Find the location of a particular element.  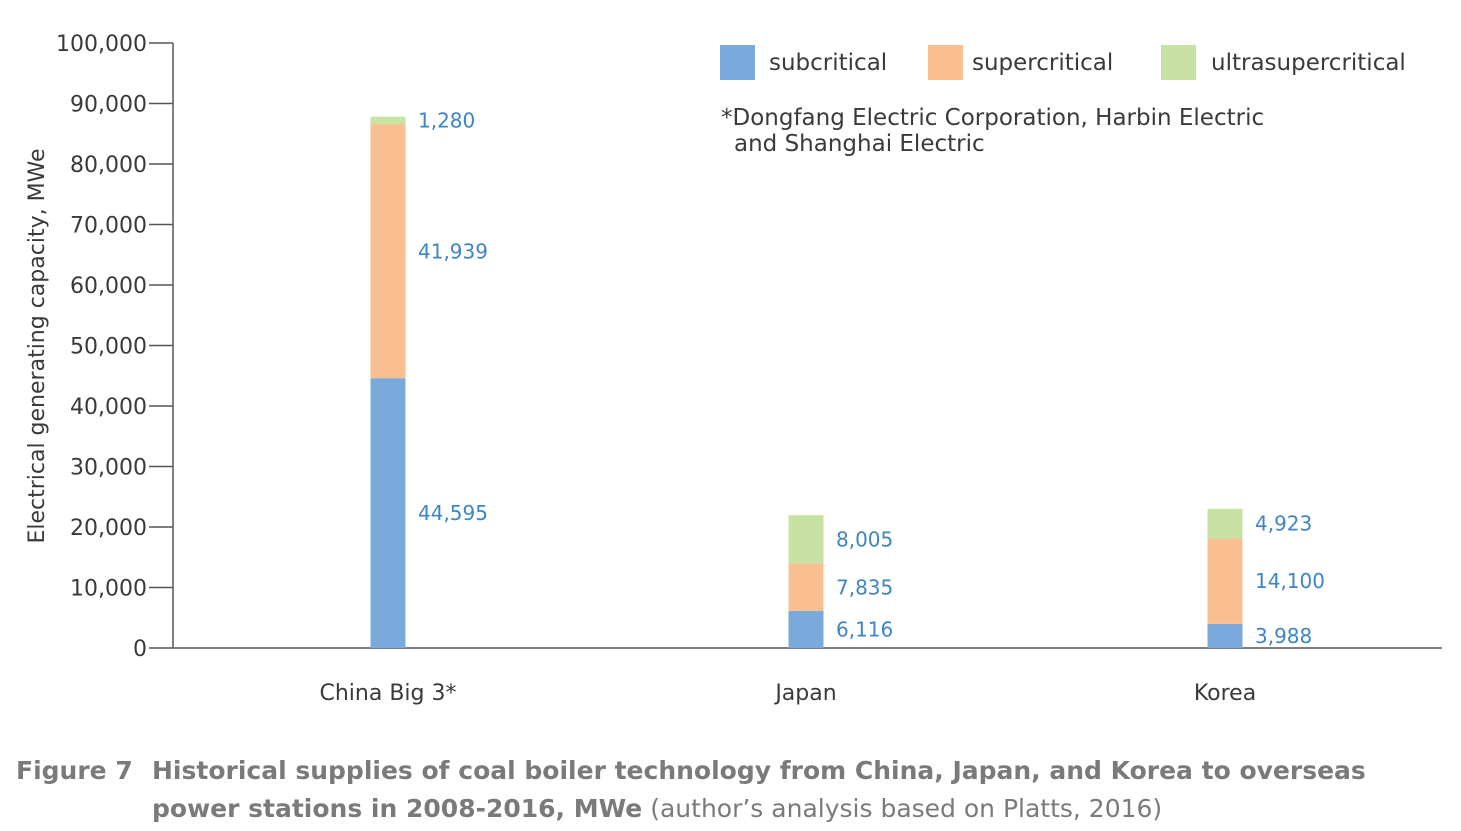

y-tick-label: 60,000 is located at coordinates (108, 286).